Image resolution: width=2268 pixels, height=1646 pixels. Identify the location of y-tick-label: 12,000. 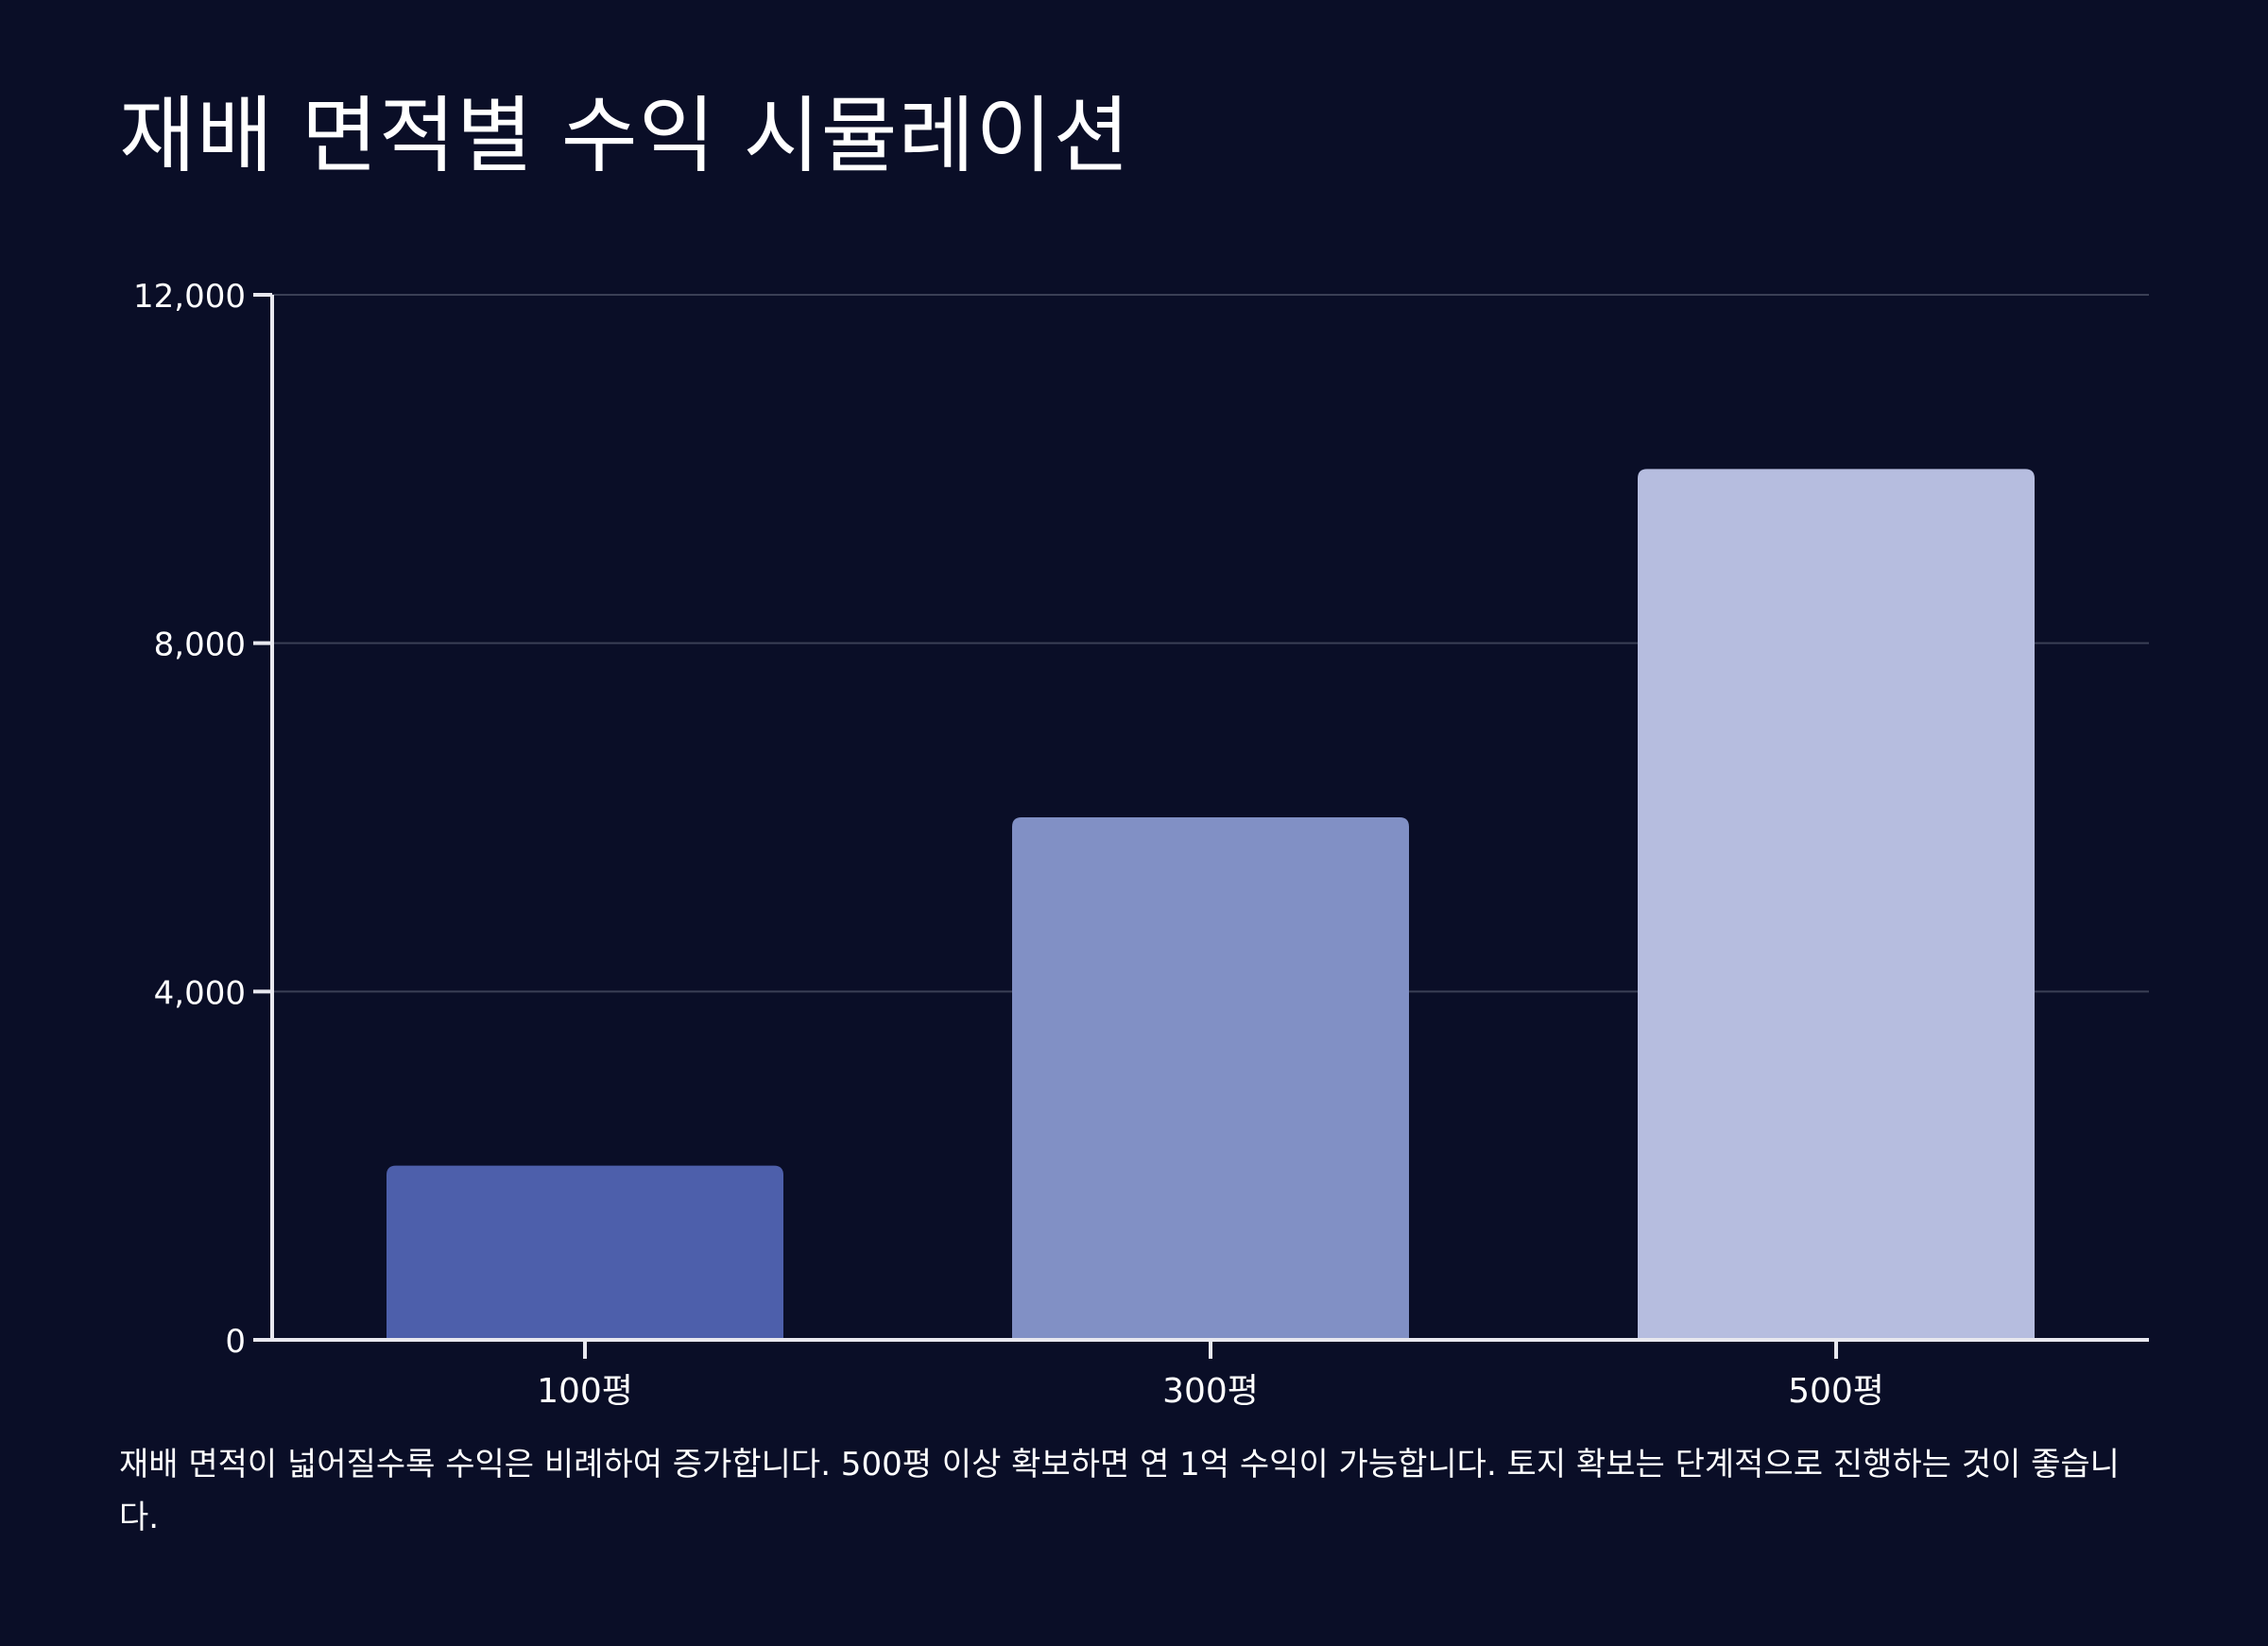
(189, 297).